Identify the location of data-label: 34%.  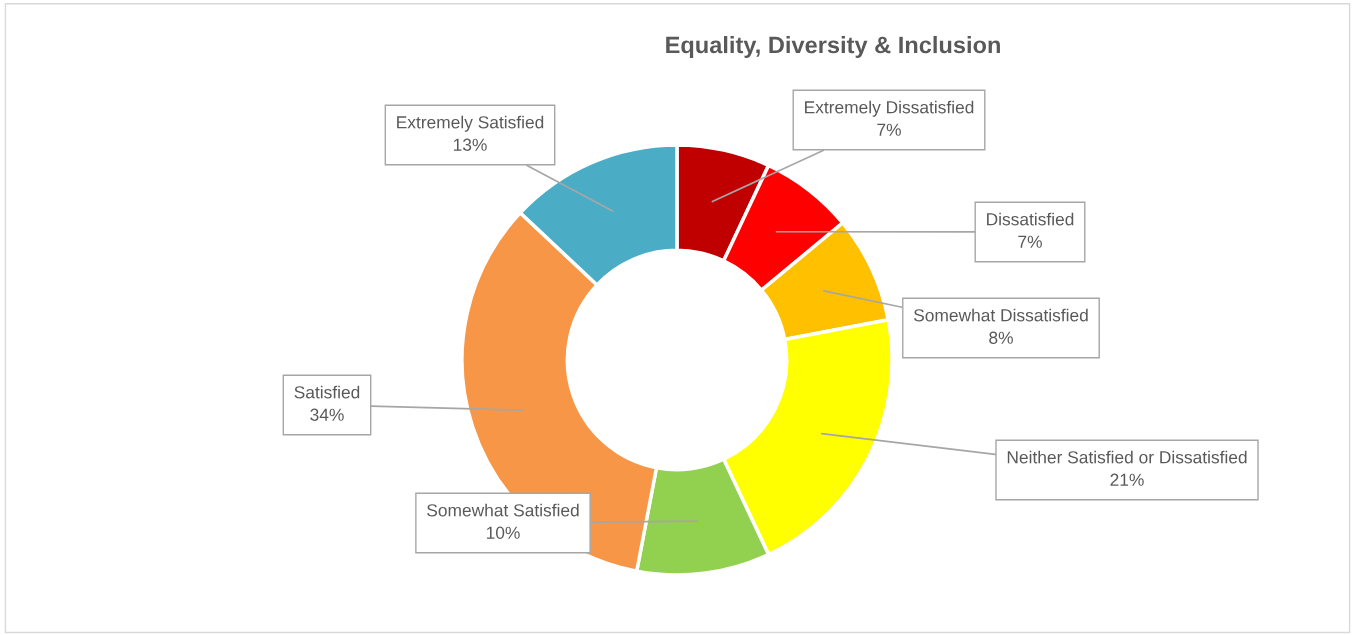
(327, 414).